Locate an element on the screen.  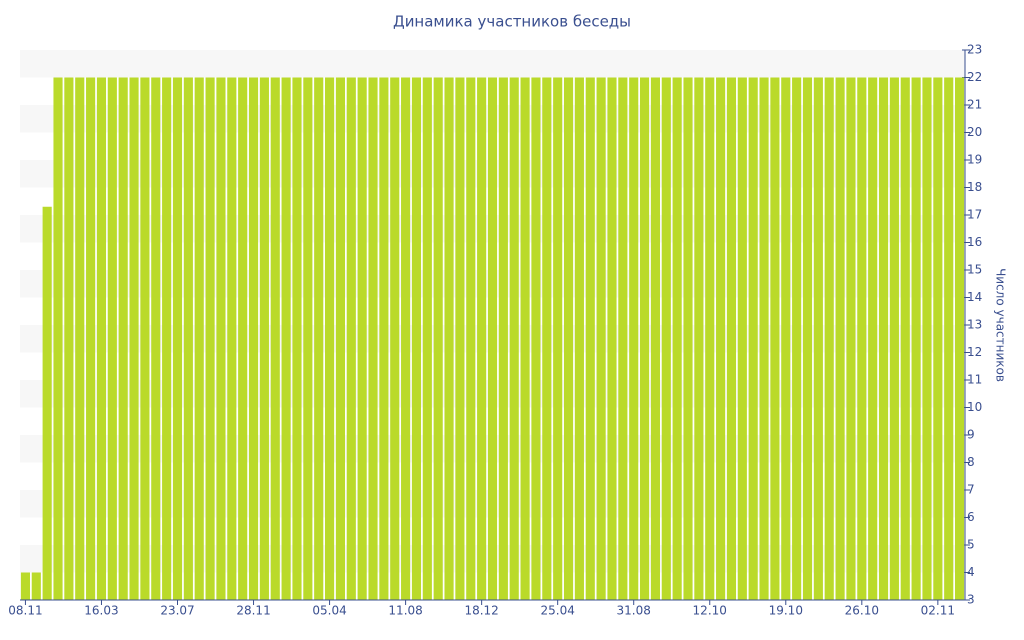
y-axis-title: Число участников is located at coordinates (1001, 325).